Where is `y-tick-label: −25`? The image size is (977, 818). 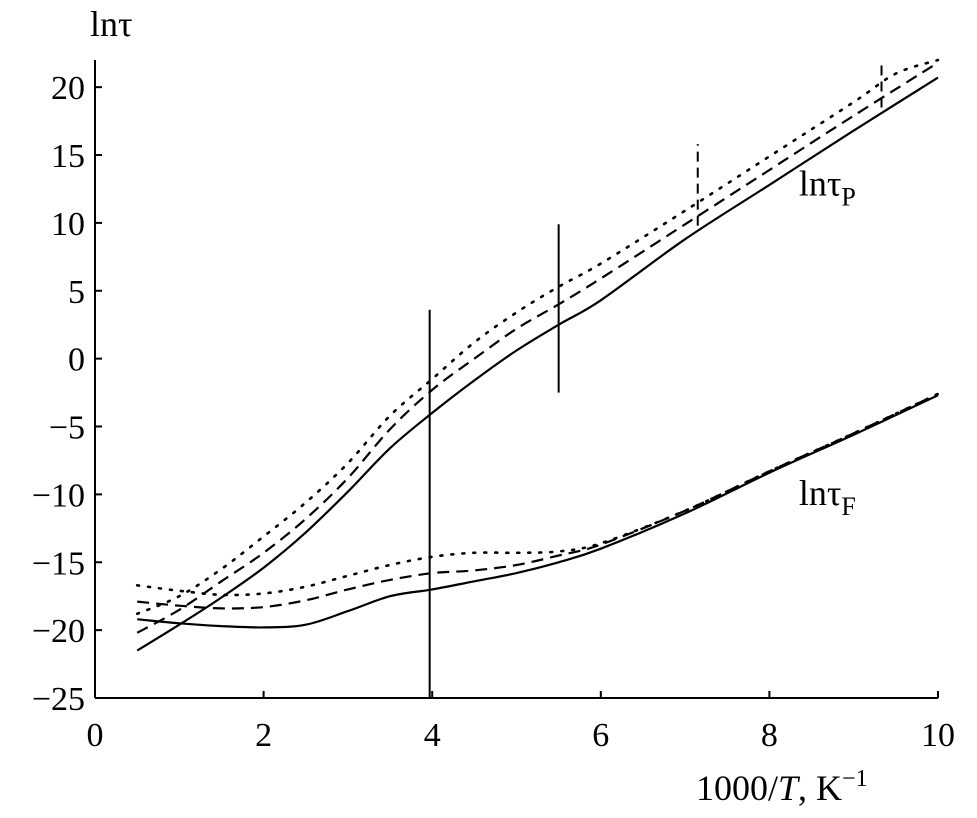 y-tick-label: −25 is located at coordinates (58, 699).